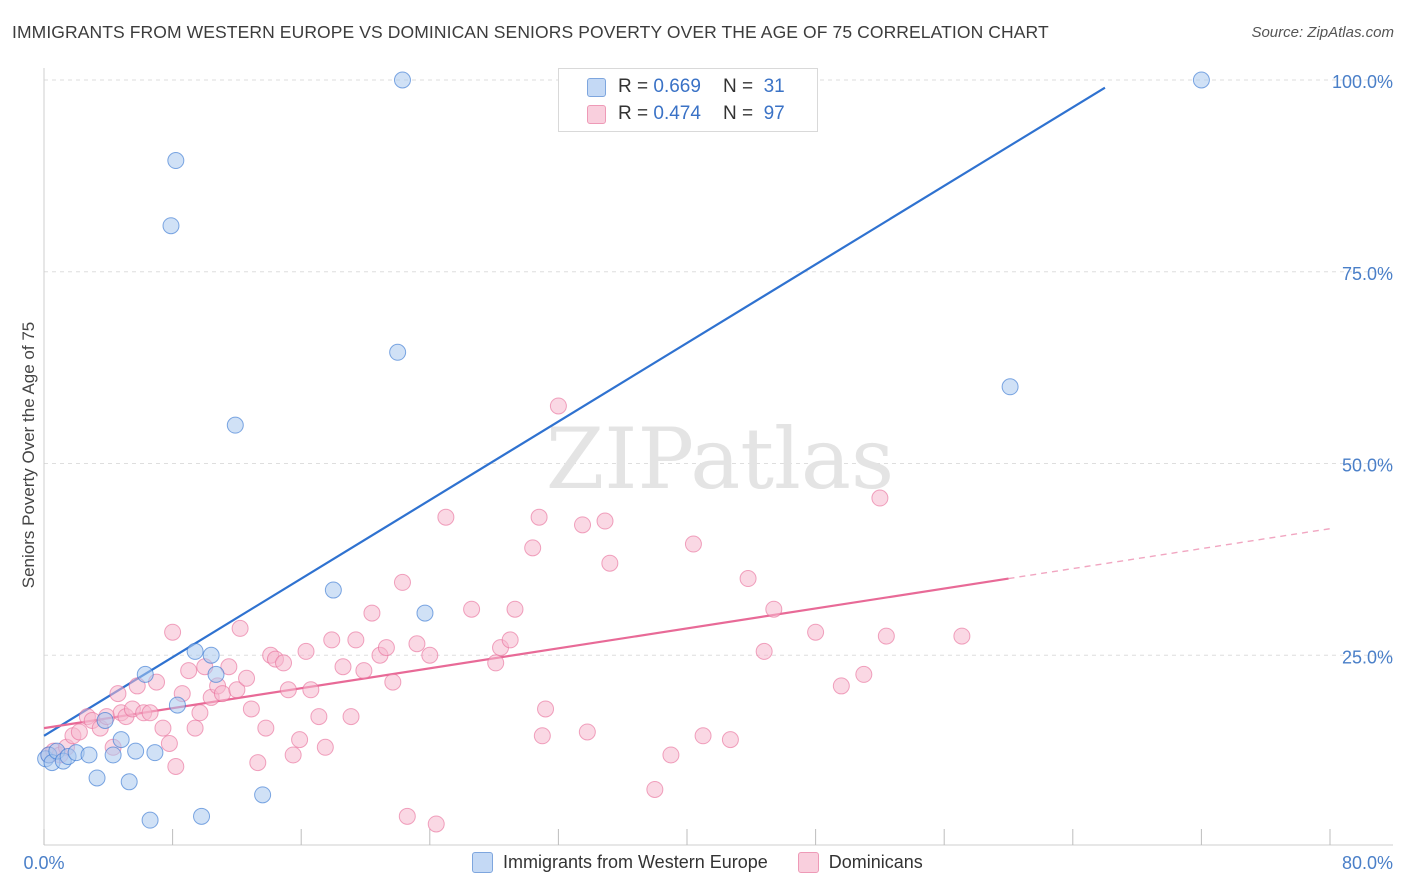 The image size is (1406, 892). Describe the element at coordinates (635, 862) in the screenshot. I see `series-legend-label: Immigrants from Western Europe` at that location.